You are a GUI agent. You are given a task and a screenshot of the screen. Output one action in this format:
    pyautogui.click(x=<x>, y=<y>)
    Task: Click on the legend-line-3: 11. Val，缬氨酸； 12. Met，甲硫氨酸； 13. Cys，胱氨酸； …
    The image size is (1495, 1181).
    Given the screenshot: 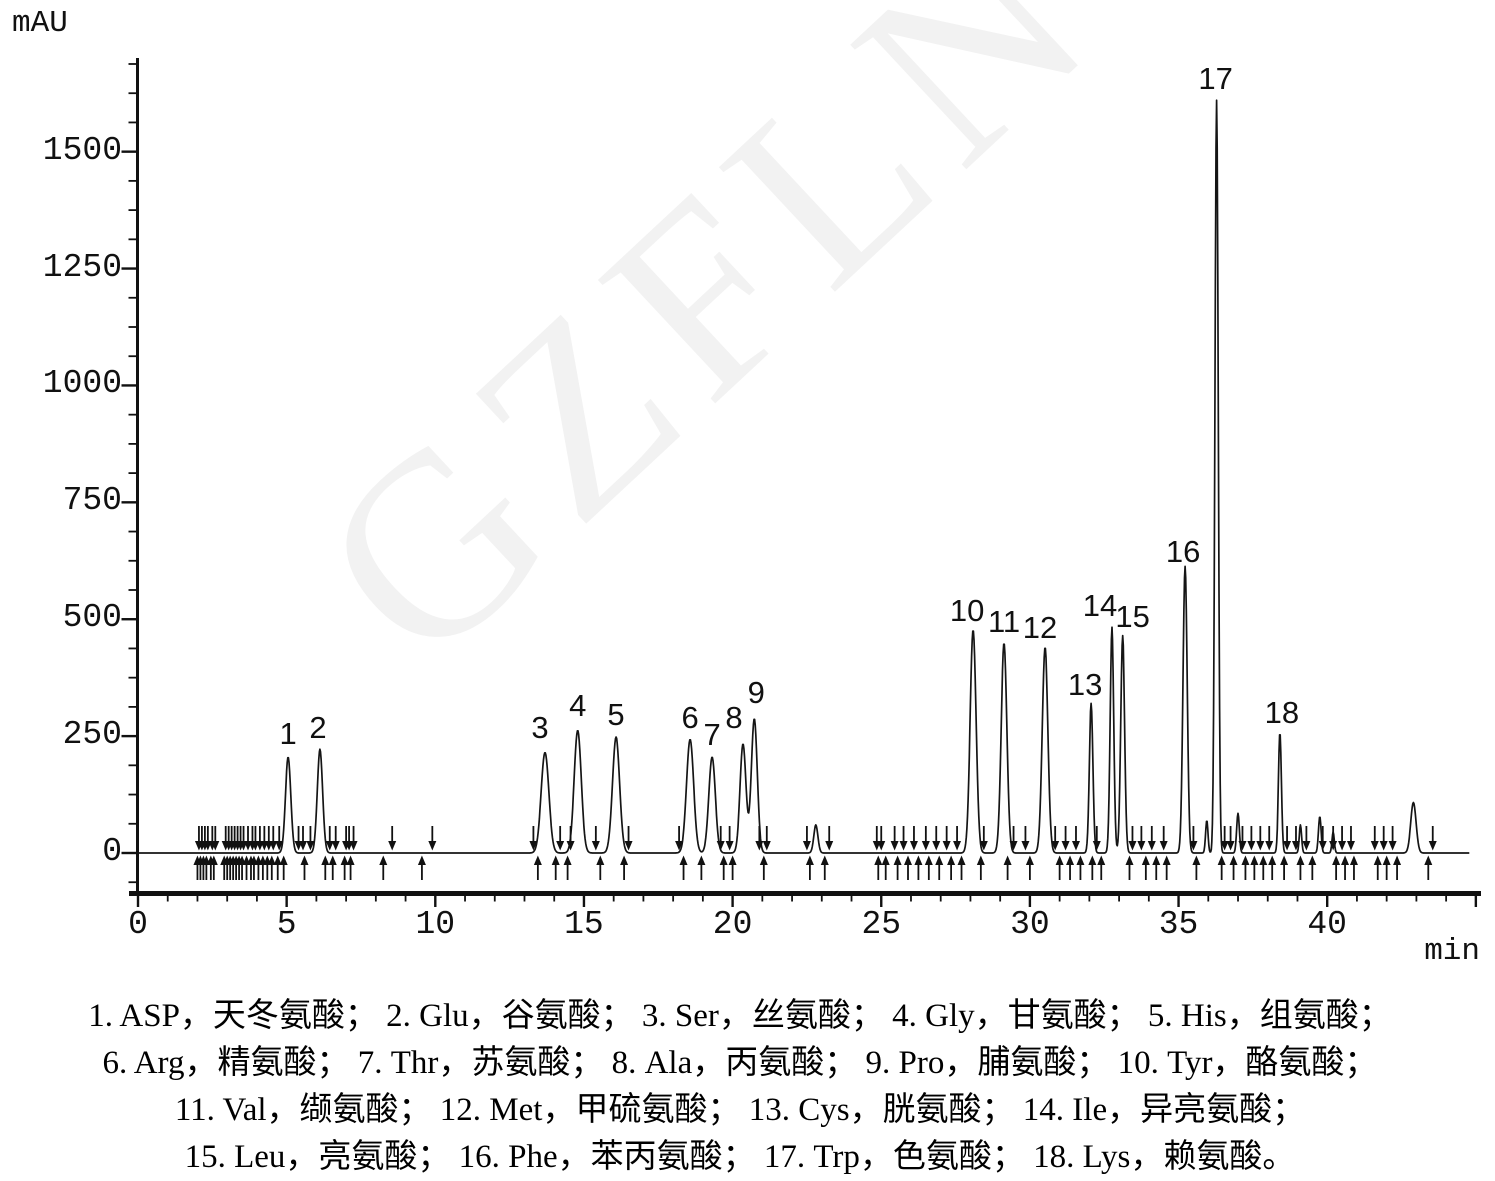 What is the action you would take?
    pyautogui.click(x=740, y=1110)
    